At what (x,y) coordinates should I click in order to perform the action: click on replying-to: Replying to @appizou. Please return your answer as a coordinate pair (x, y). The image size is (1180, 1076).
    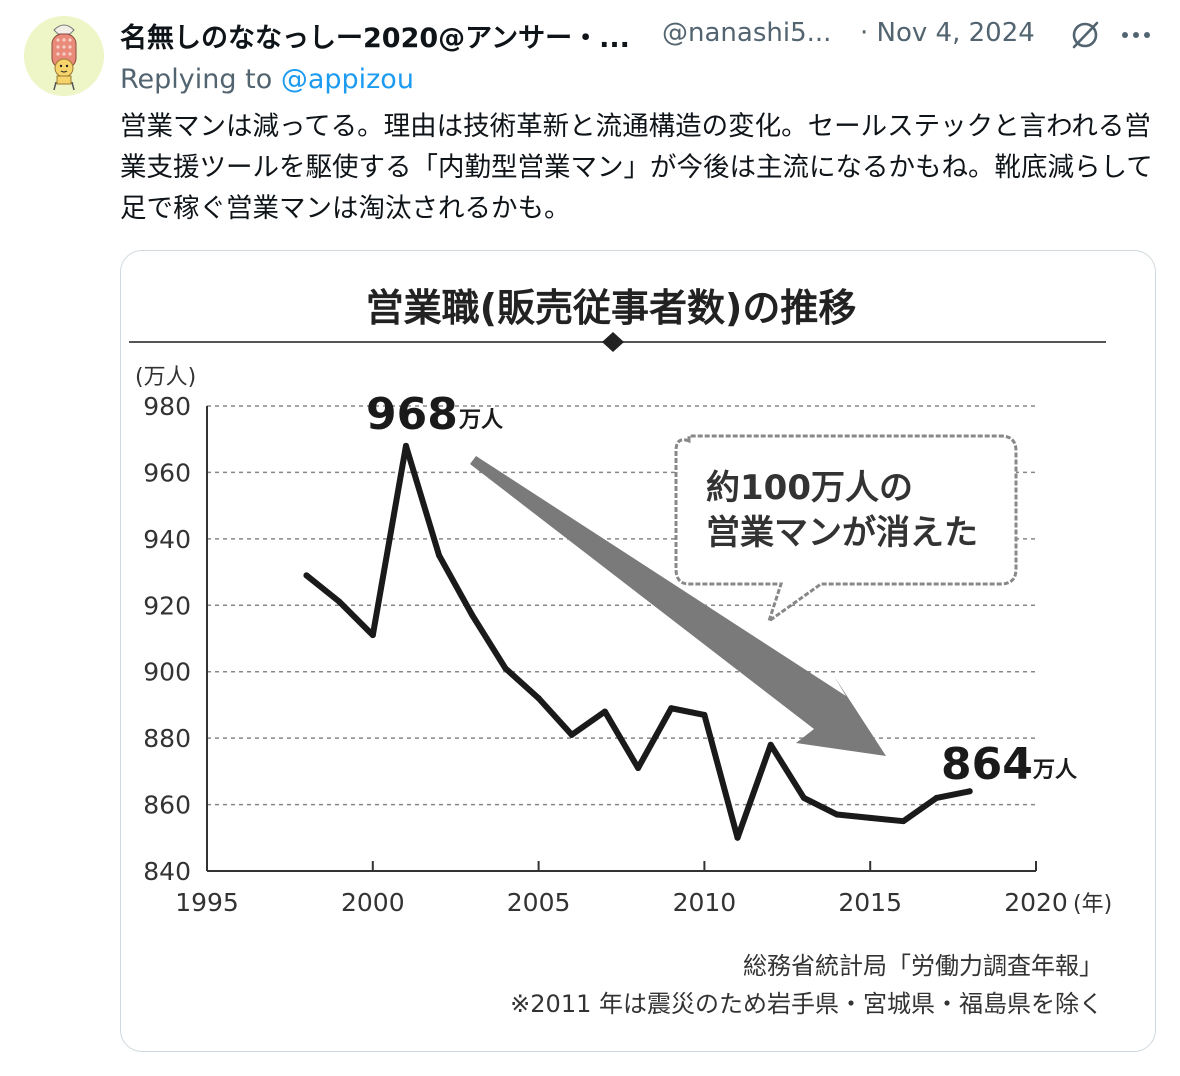
    Looking at the image, I should click on (267, 79).